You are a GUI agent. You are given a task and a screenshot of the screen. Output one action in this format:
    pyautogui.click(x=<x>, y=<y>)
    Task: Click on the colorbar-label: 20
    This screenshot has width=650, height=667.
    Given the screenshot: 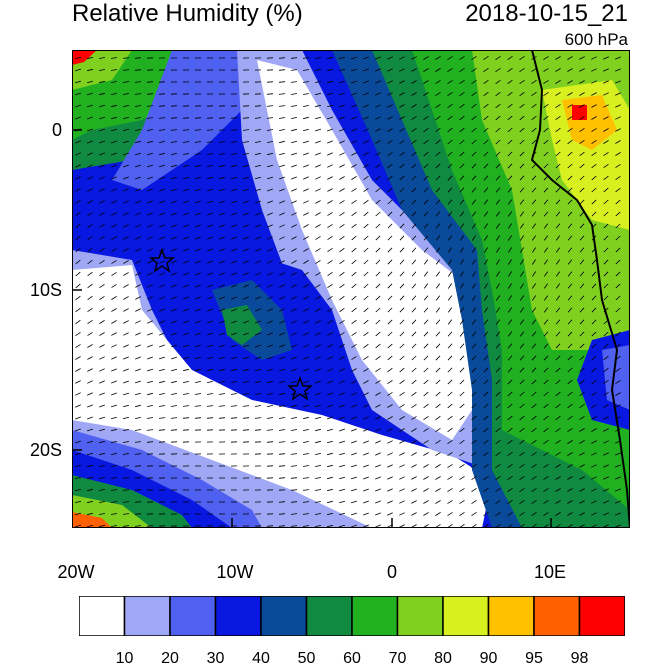 What is the action you would take?
    pyautogui.click(x=170, y=658)
    